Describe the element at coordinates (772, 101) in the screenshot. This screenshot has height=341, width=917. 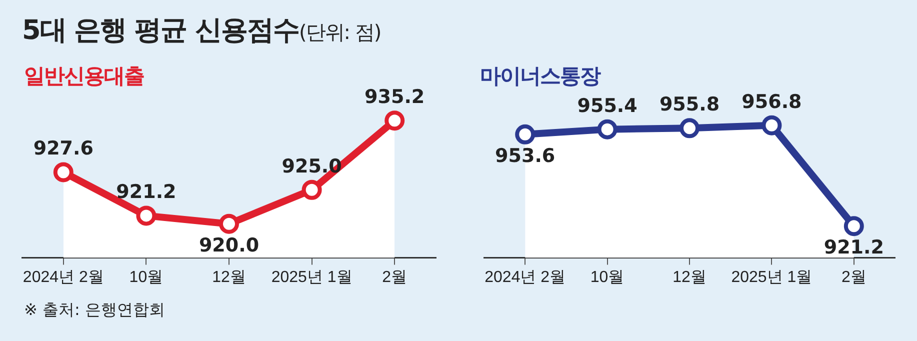
I see `data-label: 956.8` at that location.